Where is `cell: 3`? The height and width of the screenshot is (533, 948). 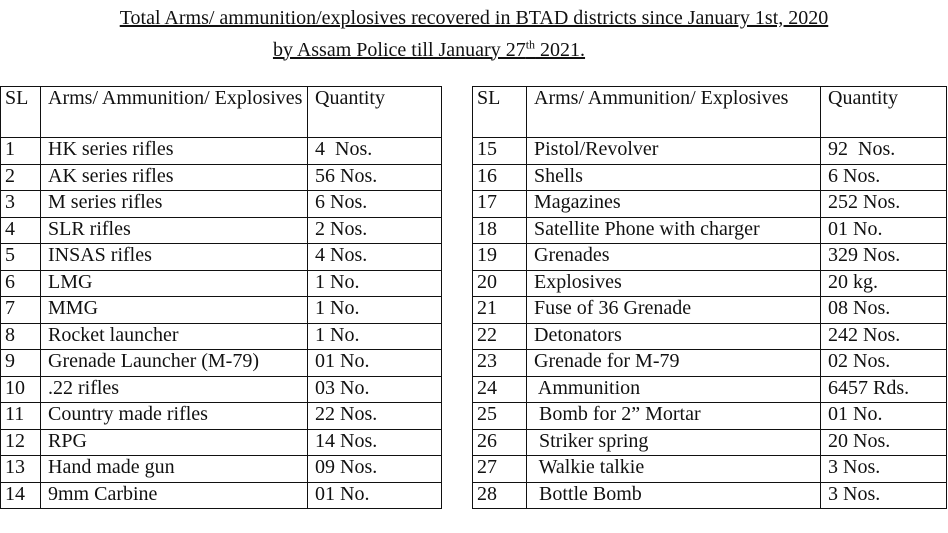
cell: 3 is located at coordinates (20, 204).